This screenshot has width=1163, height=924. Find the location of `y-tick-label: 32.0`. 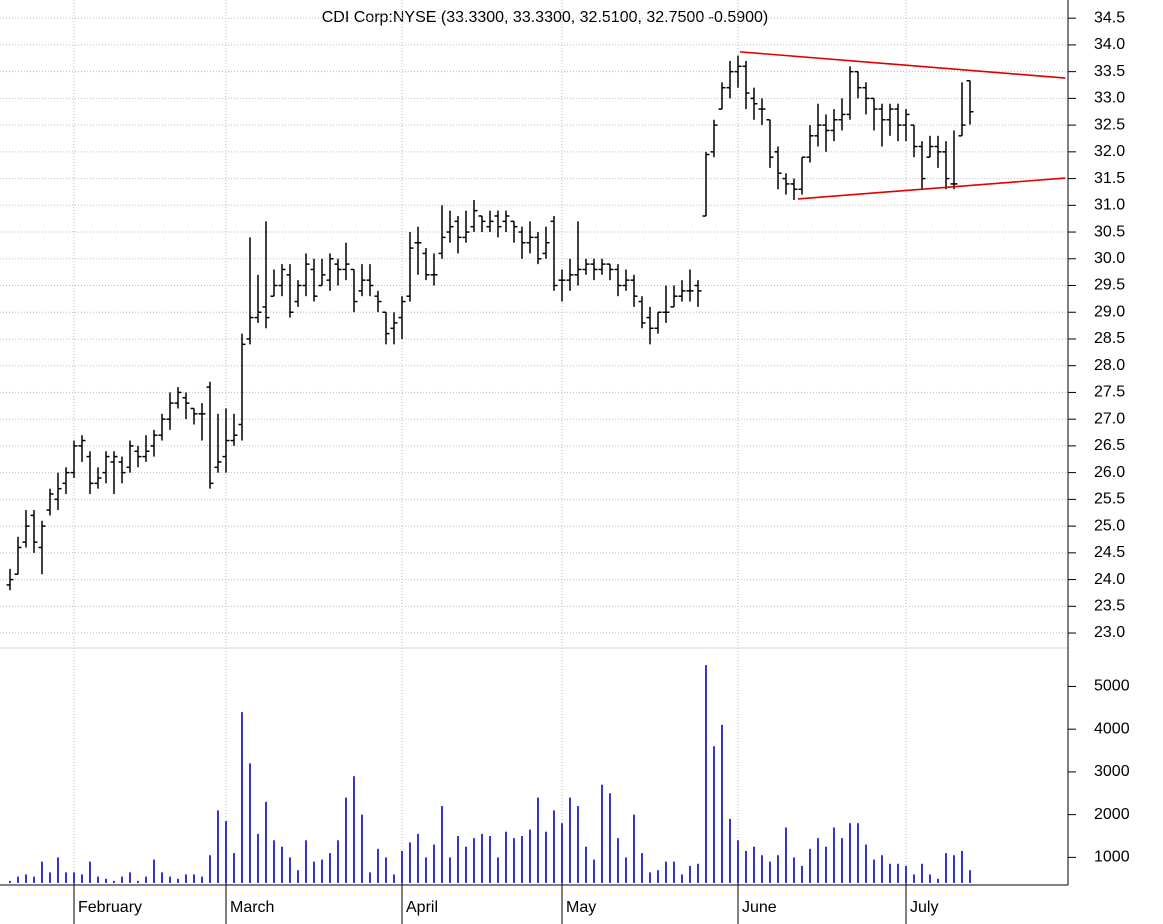

y-tick-label: 32.0 is located at coordinates (1109, 151).